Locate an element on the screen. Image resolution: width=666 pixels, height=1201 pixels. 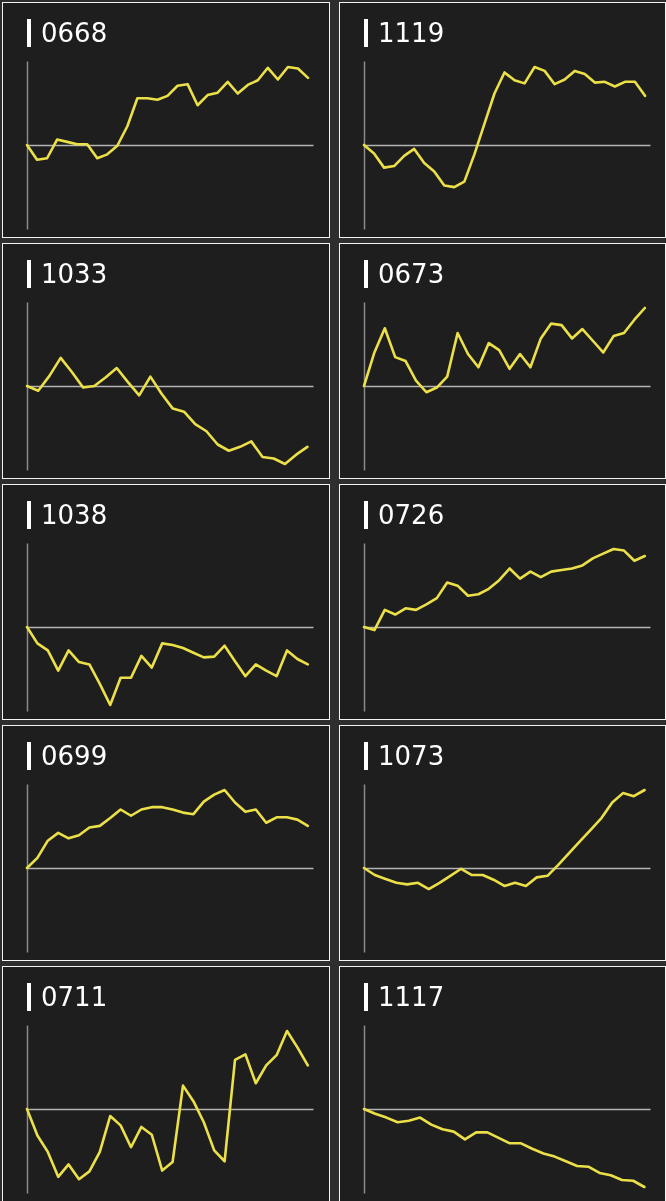
chart-title: 0711 is located at coordinates (74, 997).